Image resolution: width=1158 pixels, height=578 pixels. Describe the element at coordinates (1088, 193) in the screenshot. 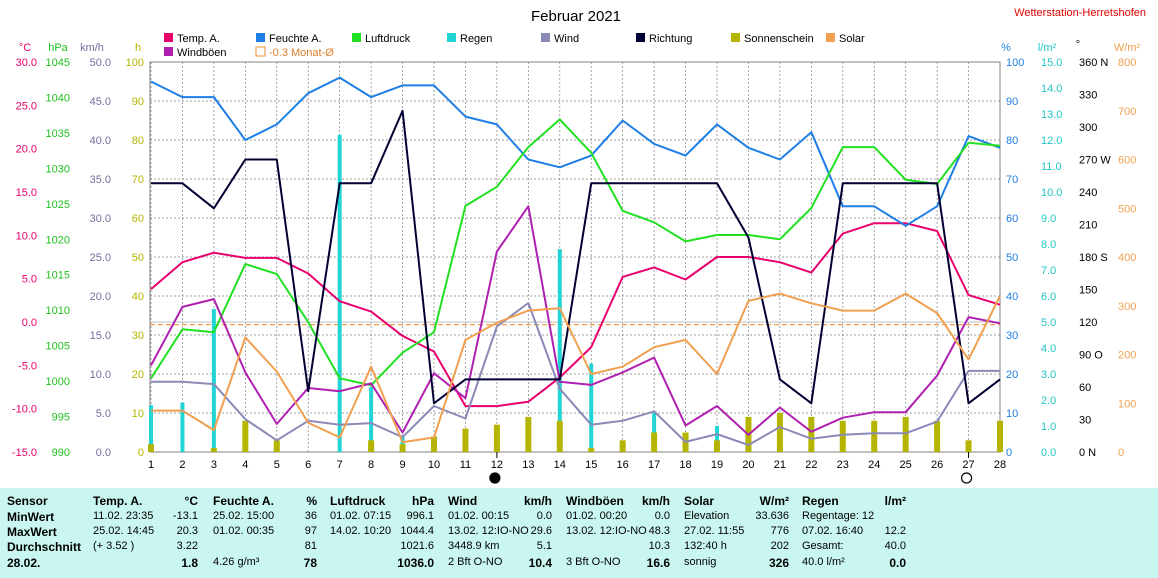

I see `tick-direction: 240` at that location.